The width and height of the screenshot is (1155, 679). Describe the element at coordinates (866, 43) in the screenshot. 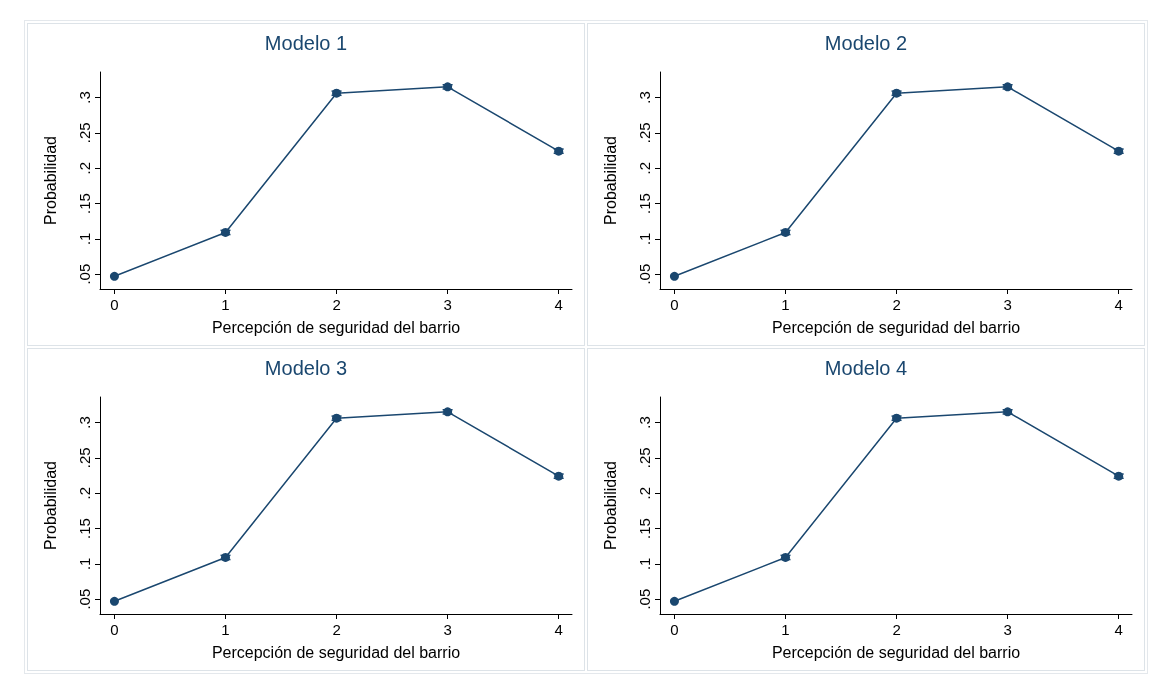

I see `chart-title: Modelo 2` at that location.